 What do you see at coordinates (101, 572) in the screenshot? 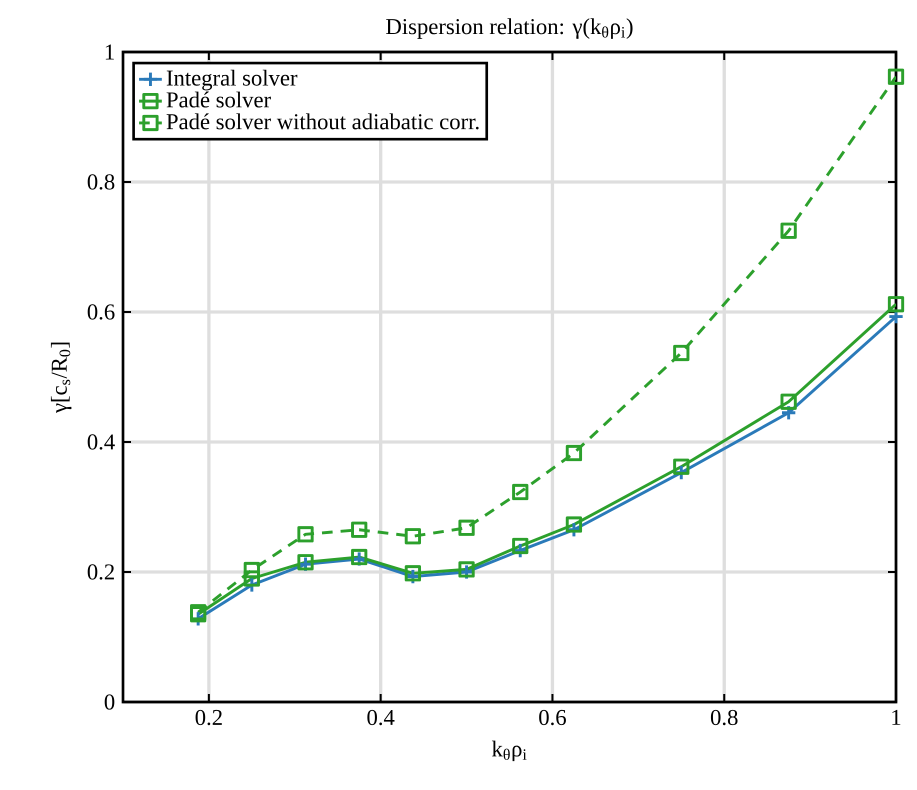
I see `y-tick-label: 0.2` at bounding box center [101, 572].